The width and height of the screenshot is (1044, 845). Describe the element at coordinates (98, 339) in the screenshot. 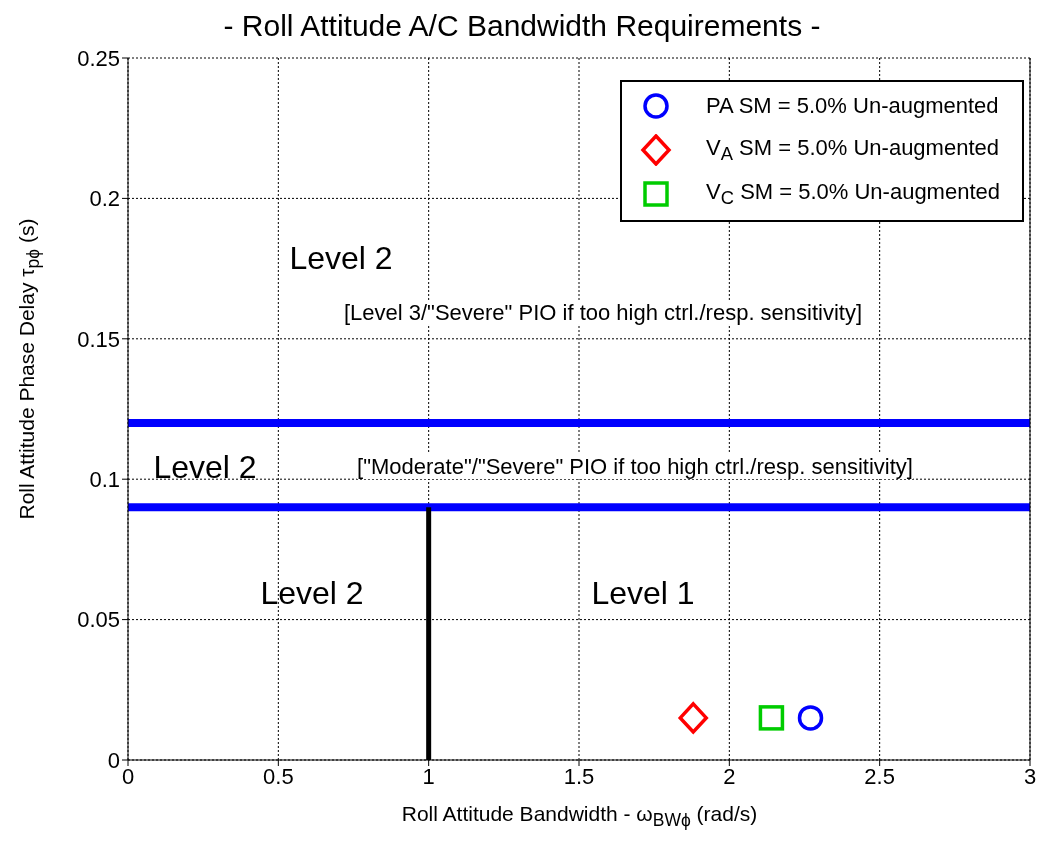

I see `y-tick-label: 0.15` at that location.